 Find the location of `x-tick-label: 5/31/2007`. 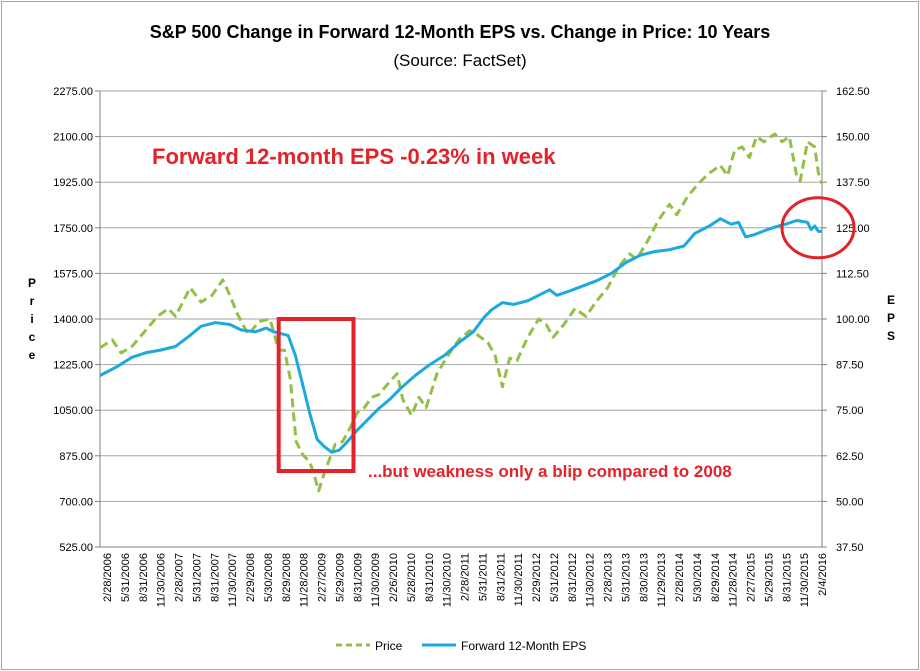

x-tick-label: 5/31/2007 is located at coordinates (197, 577).